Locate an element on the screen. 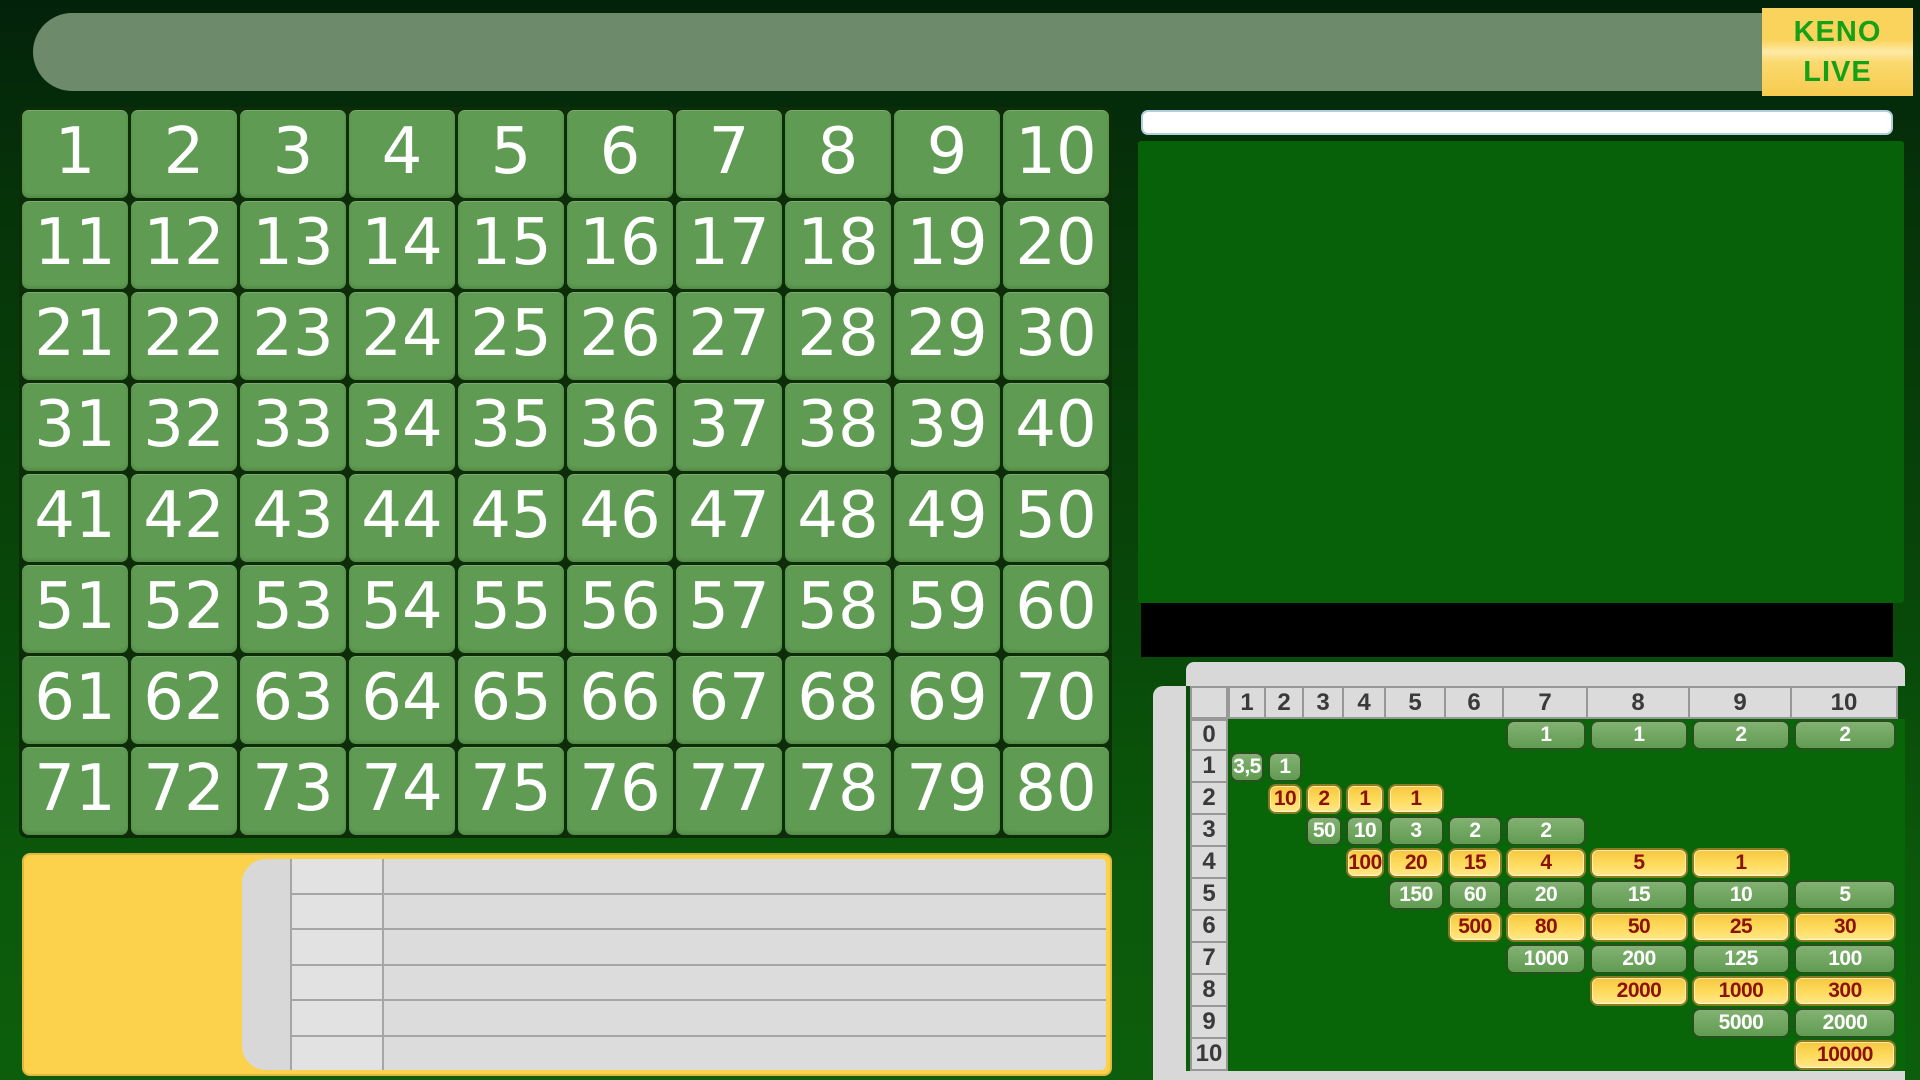 Image resolution: width=1920 pixels, height=1080 pixels. number-tile-42: 42 is located at coordinates (184, 518).